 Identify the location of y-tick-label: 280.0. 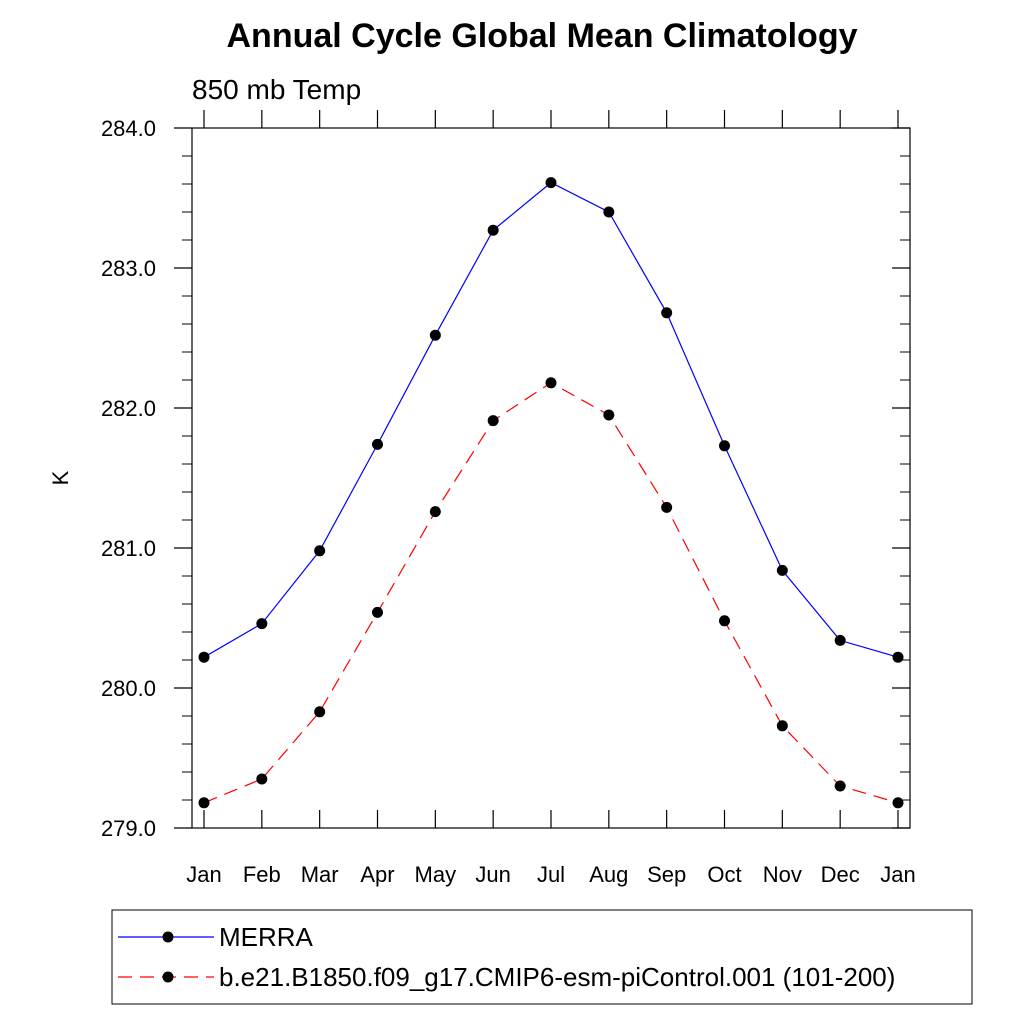
(128, 688).